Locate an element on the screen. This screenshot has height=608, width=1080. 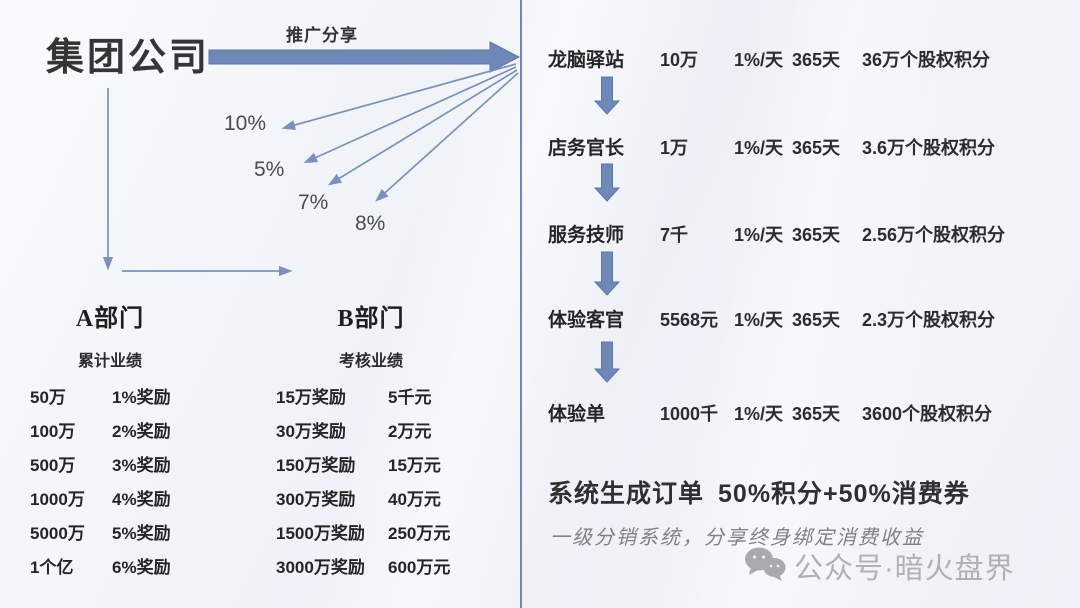
table-row: 300万奖励 40万元 is located at coordinates (371, 500).